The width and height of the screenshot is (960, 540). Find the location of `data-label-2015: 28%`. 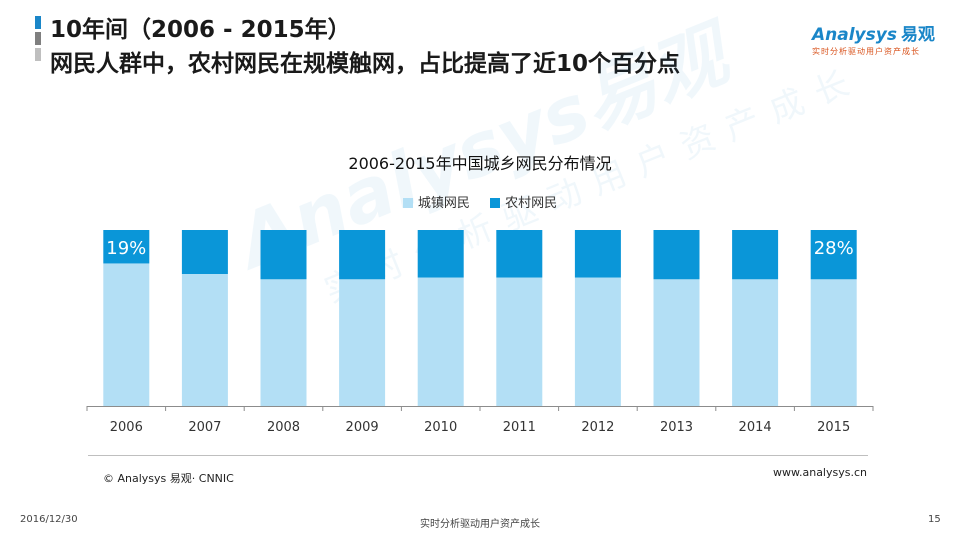

data-label-2015: 28% is located at coordinates (834, 248).